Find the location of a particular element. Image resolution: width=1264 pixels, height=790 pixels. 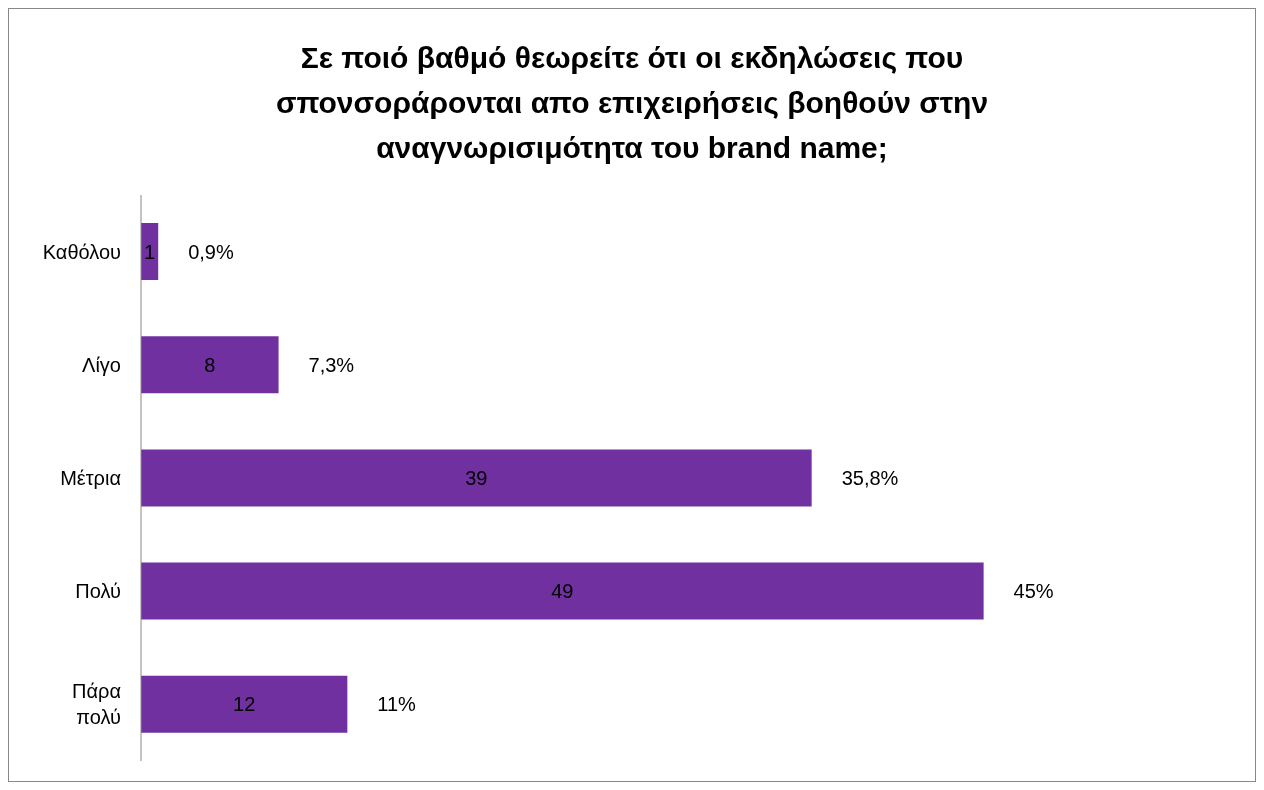

text: 45% is located at coordinates (1033, 591).